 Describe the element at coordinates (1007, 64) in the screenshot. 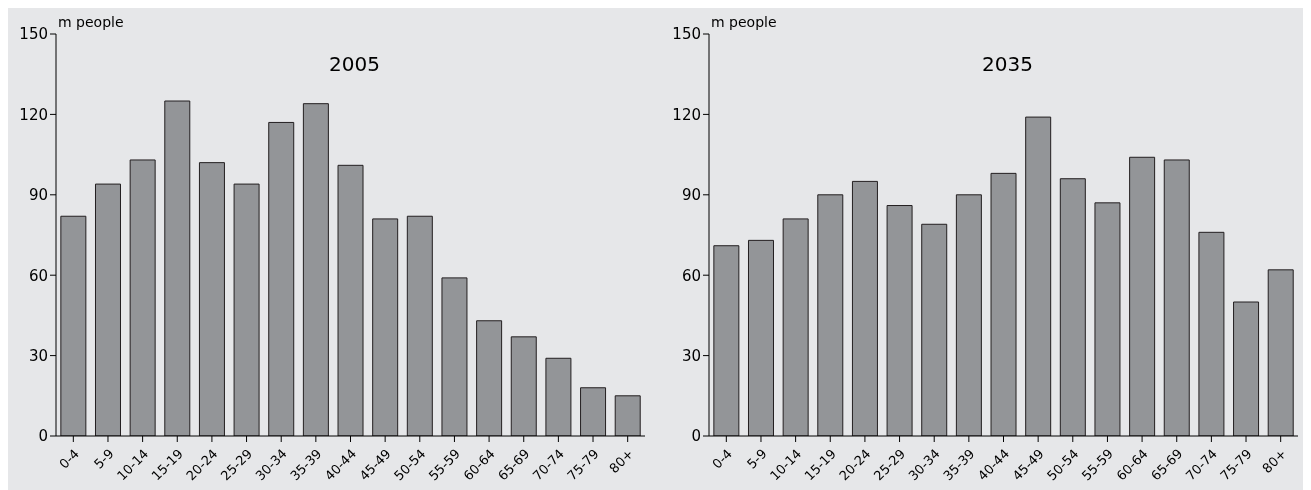

I see `text: 2035` at that location.